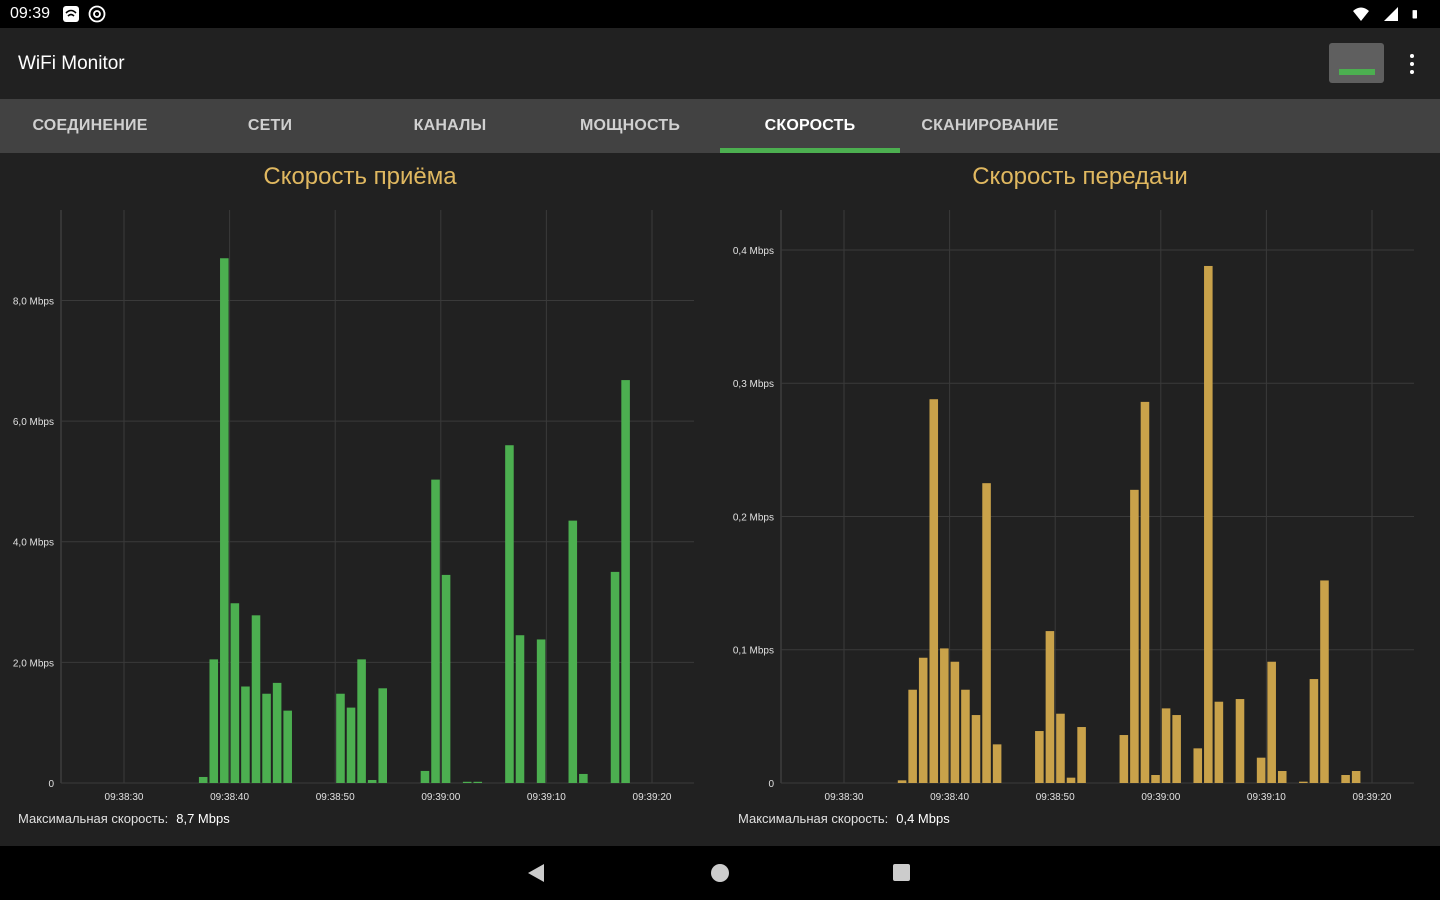 Image resolution: width=1440 pixels, height=900 pixels. I want to click on tab-power: МОЩНОСТЬ, so click(630, 125).